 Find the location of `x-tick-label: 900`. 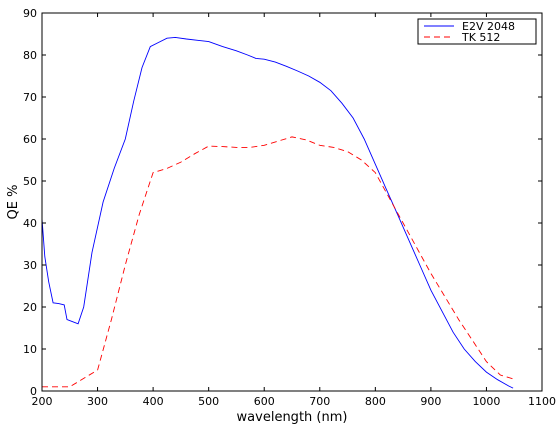

x-tick-label: 900 is located at coordinates (430, 401).